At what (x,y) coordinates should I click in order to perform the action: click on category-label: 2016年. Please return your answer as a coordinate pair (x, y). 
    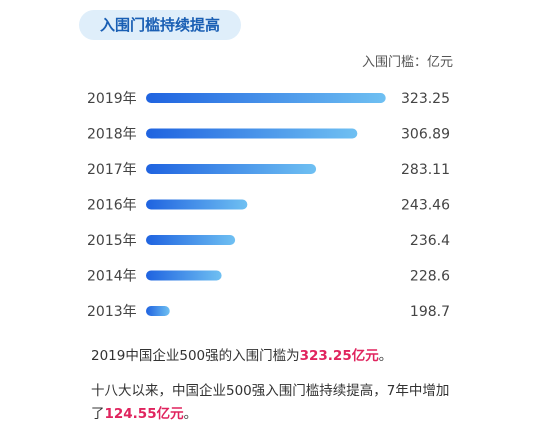
    Looking at the image, I should click on (112, 206).